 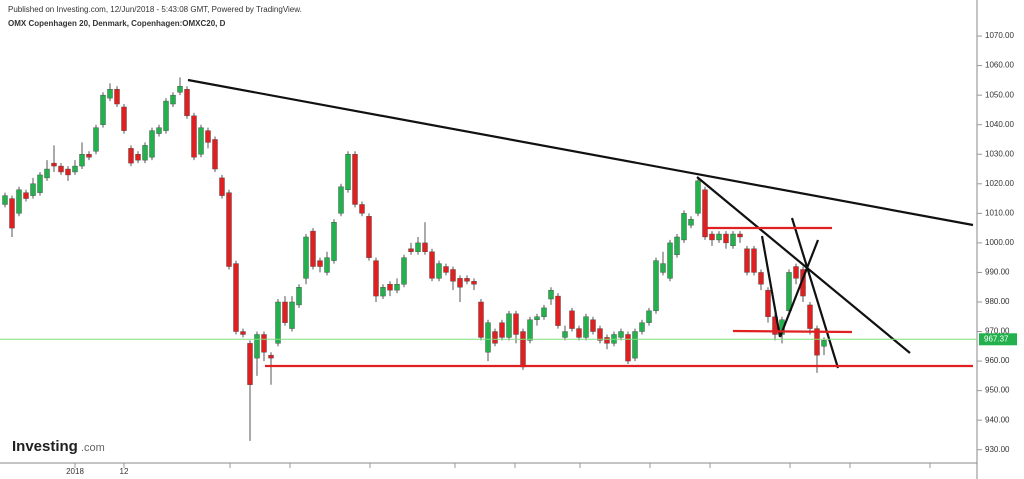 What do you see at coordinates (999, 65) in the screenshot?
I see `y-tick-label: 1060.00` at bounding box center [999, 65].